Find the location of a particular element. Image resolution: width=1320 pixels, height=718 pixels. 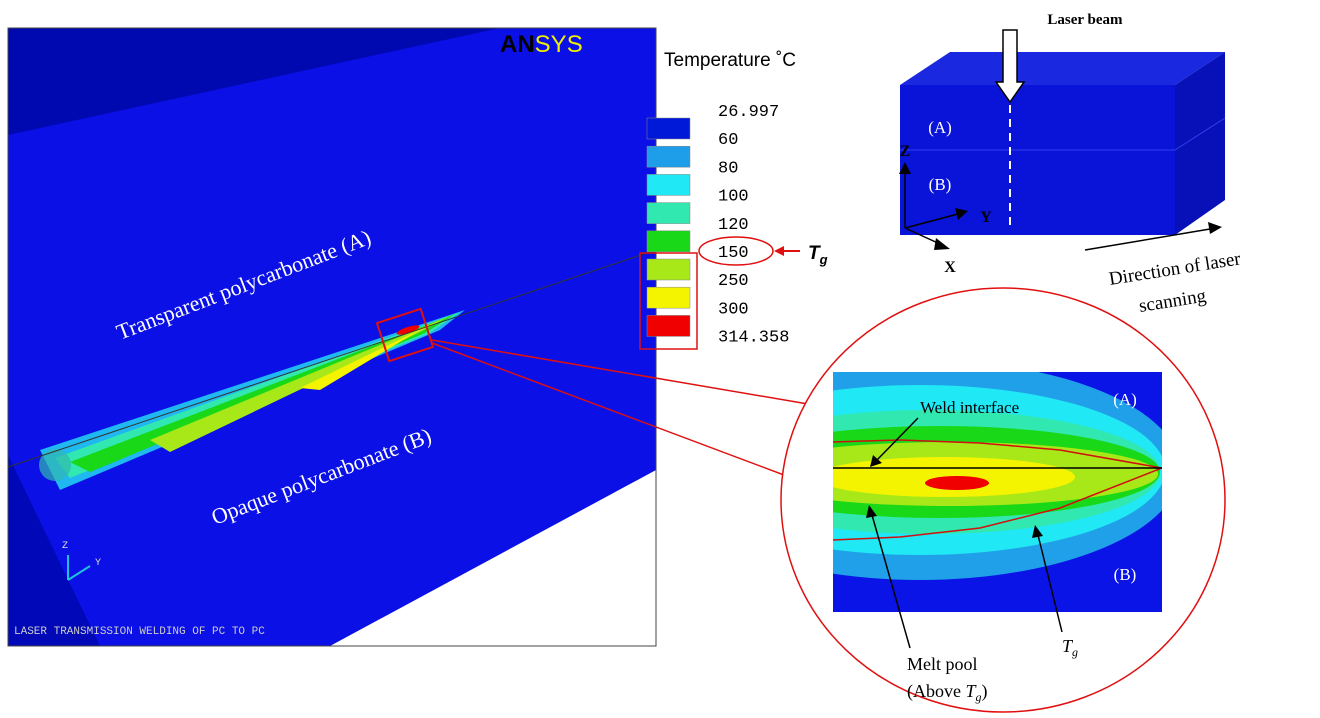

beam-arrow is located at coordinates (1010, 66).